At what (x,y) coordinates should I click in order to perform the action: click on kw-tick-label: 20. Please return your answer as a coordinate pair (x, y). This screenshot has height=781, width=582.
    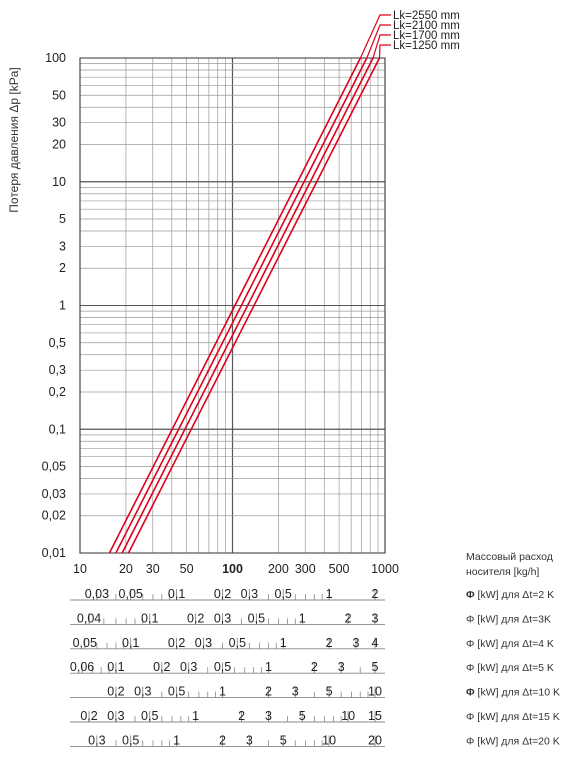
    Looking at the image, I should click on (375, 740).